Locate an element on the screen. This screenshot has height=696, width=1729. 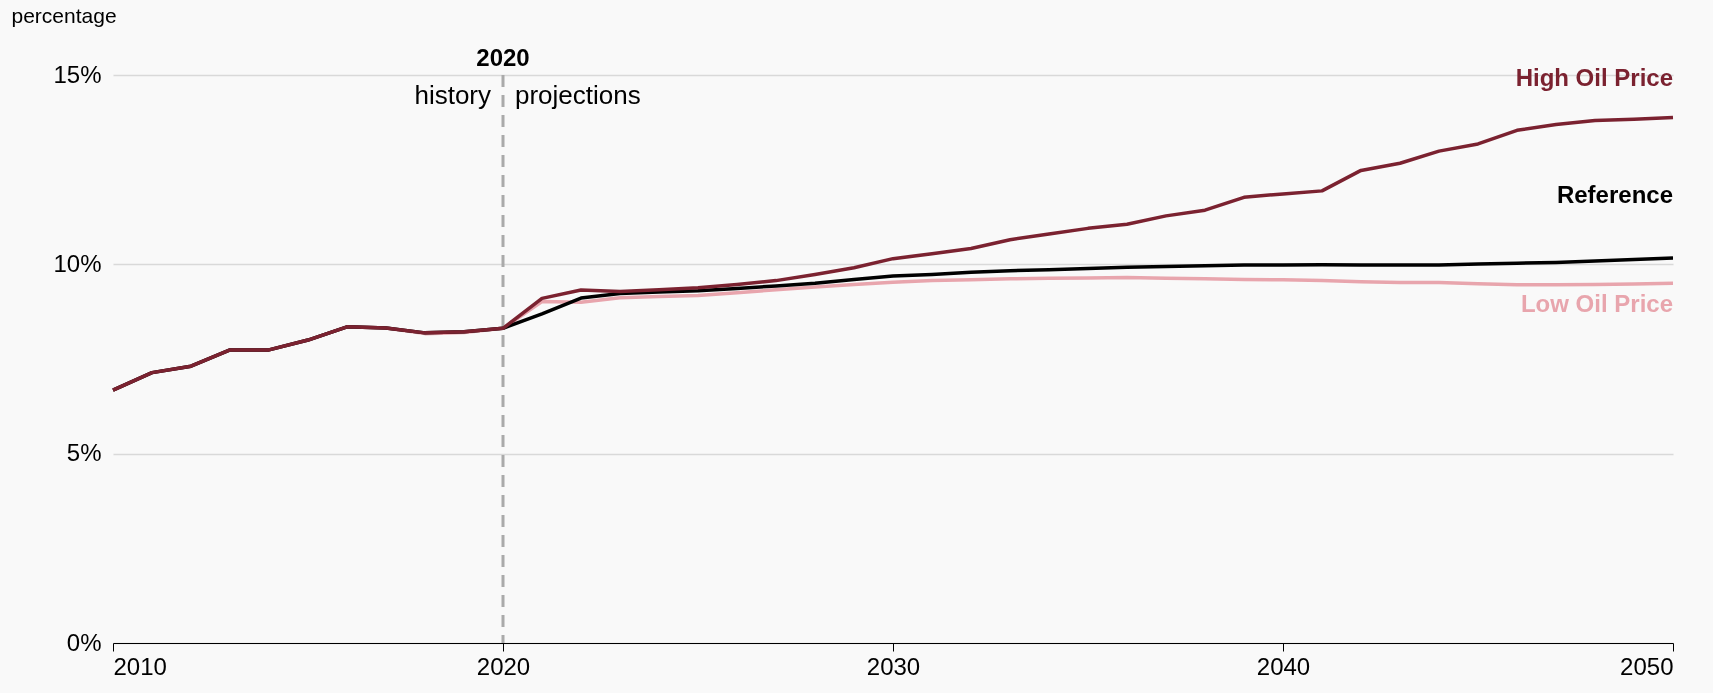
x-tick-label: 2020 is located at coordinates (503, 666).